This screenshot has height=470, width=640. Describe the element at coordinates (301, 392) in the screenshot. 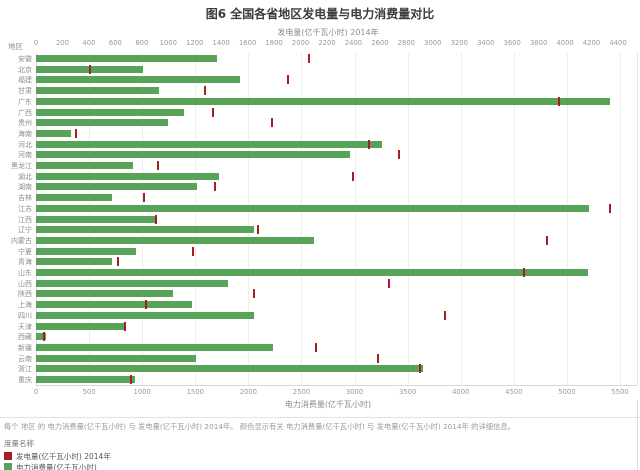

I see `bottom-axis-tick-label: 2500` at that location.